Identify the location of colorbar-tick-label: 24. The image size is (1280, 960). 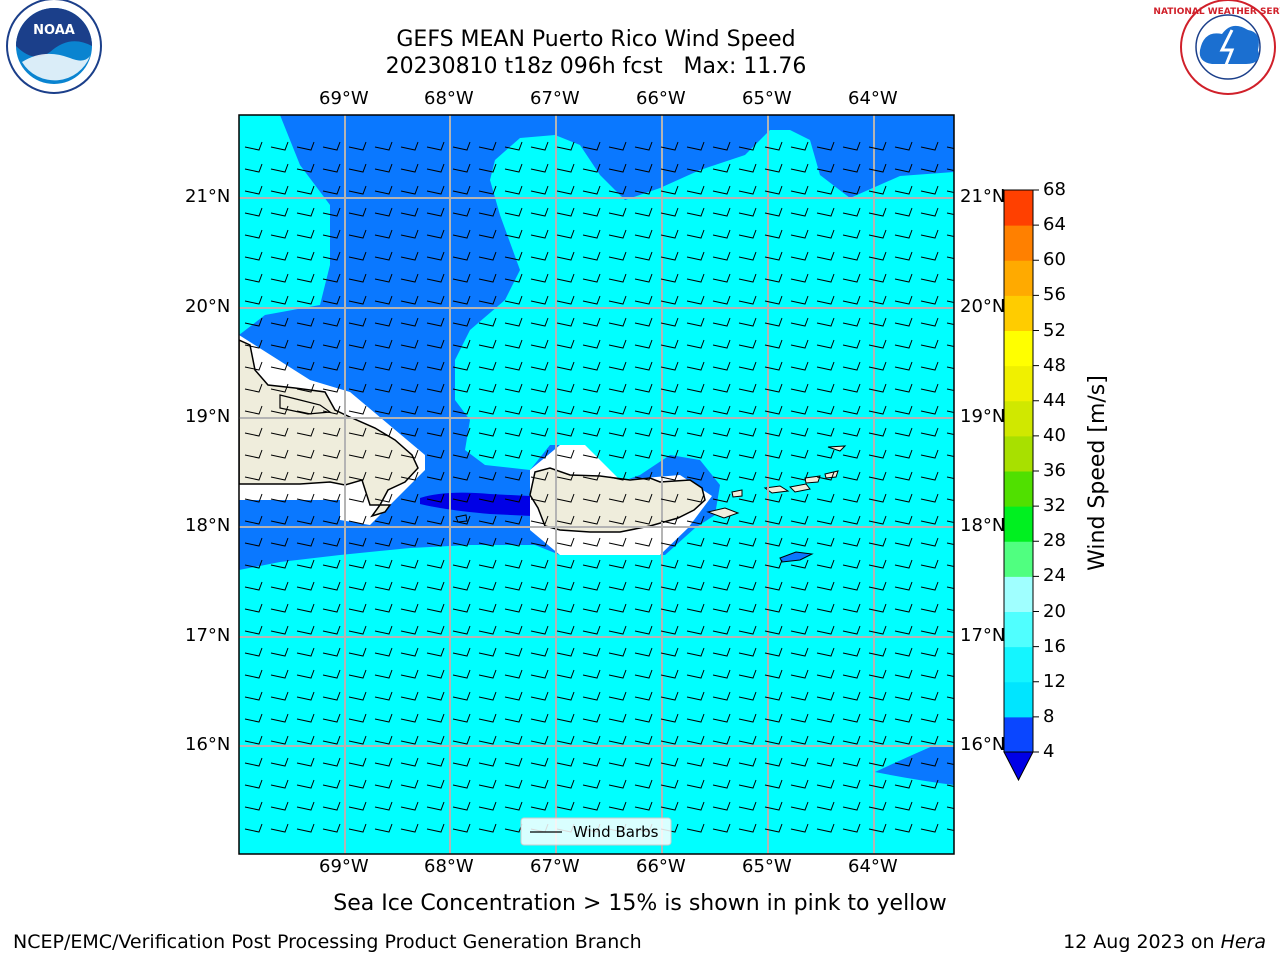
(1054, 576).